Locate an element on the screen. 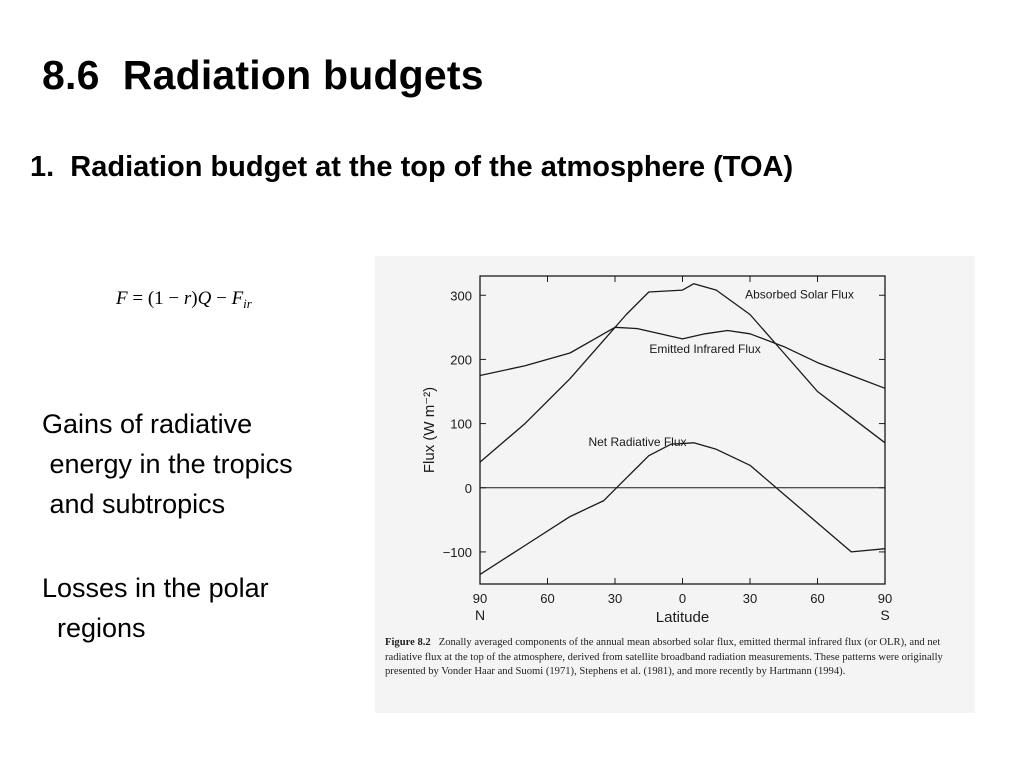 Image resolution: width=1024 pixels, height=768 pixels. x-tick-label: 0 is located at coordinates (682, 598).